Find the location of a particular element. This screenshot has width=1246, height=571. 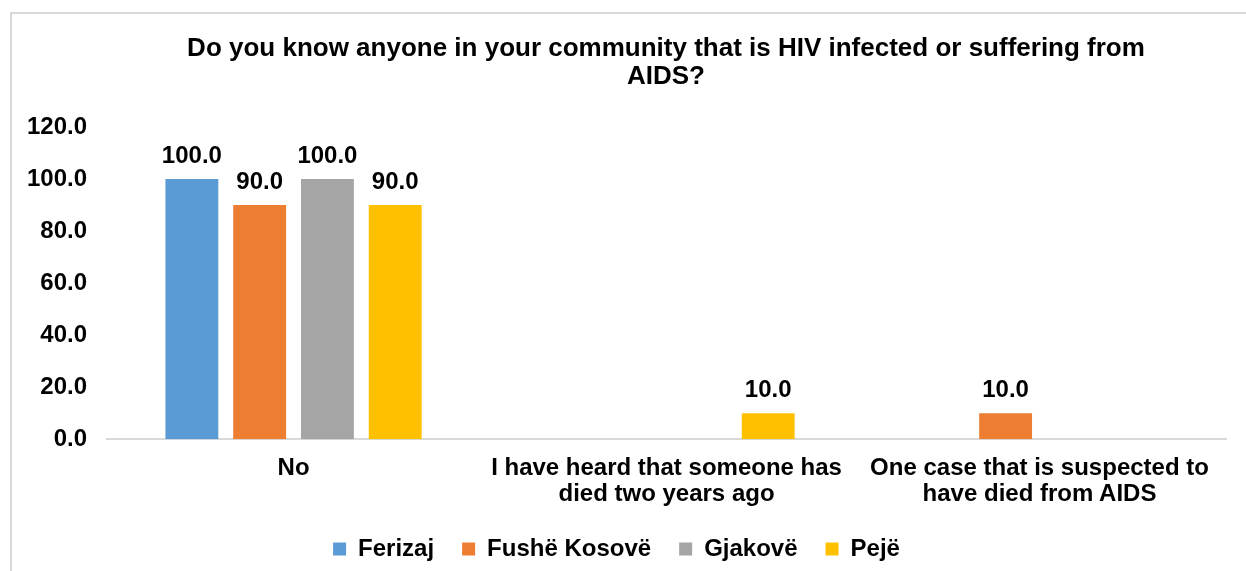

y-tick-label: 60.0 is located at coordinates (64, 281).